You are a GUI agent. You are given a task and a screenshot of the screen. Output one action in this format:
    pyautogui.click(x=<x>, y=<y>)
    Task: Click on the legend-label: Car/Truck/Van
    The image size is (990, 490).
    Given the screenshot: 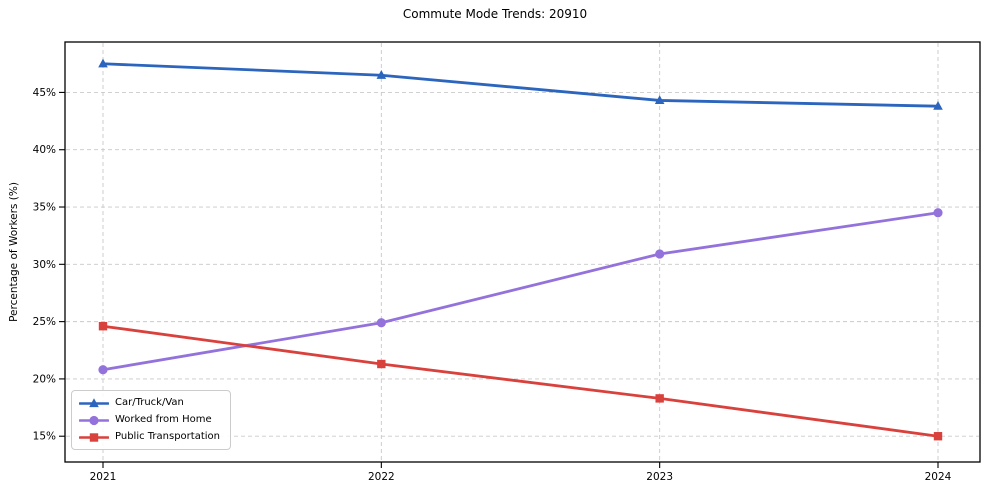 What is the action you would take?
    pyautogui.click(x=149, y=402)
    